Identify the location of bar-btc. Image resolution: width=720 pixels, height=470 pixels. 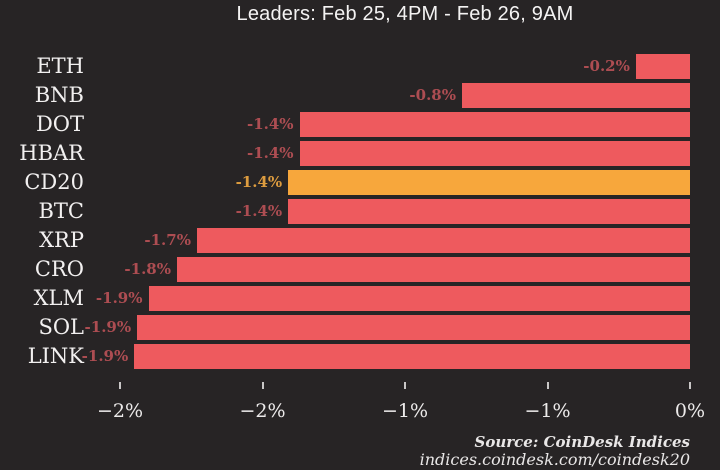
(489, 211).